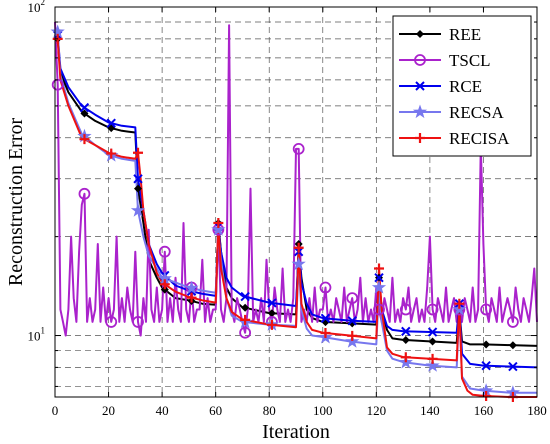  I want to click on legend-label-rce: RCE, so click(465, 86).